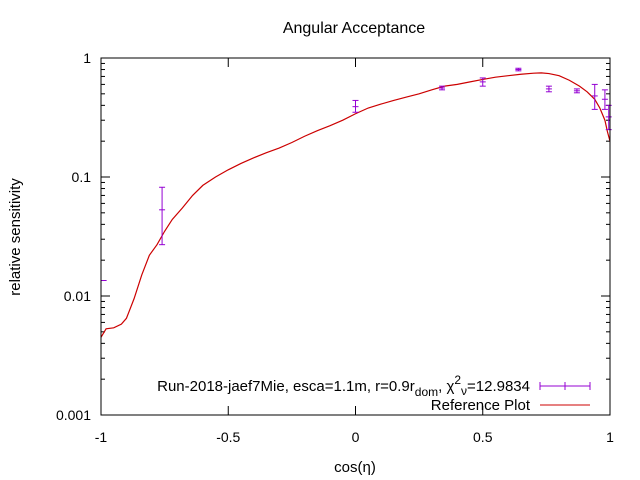 The height and width of the screenshot is (480, 640). What do you see at coordinates (498, 386) in the screenshot?
I see `legend-label-tail: =12.9834` at bounding box center [498, 386].